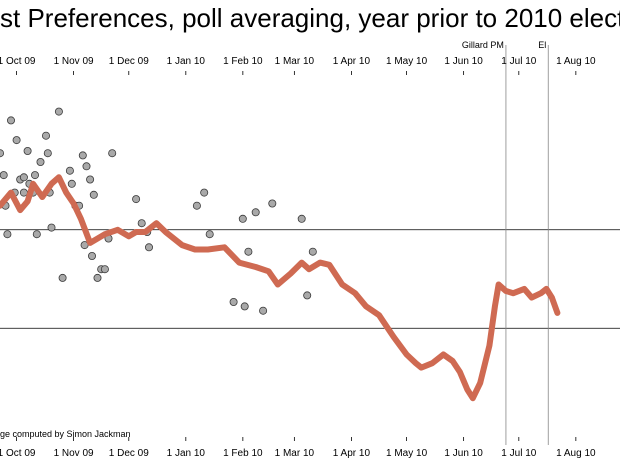  What do you see at coordinates (186, 453) in the screenshot?
I see `x-tick-bottom-label-3: 1 Jan 10` at bounding box center [186, 453].